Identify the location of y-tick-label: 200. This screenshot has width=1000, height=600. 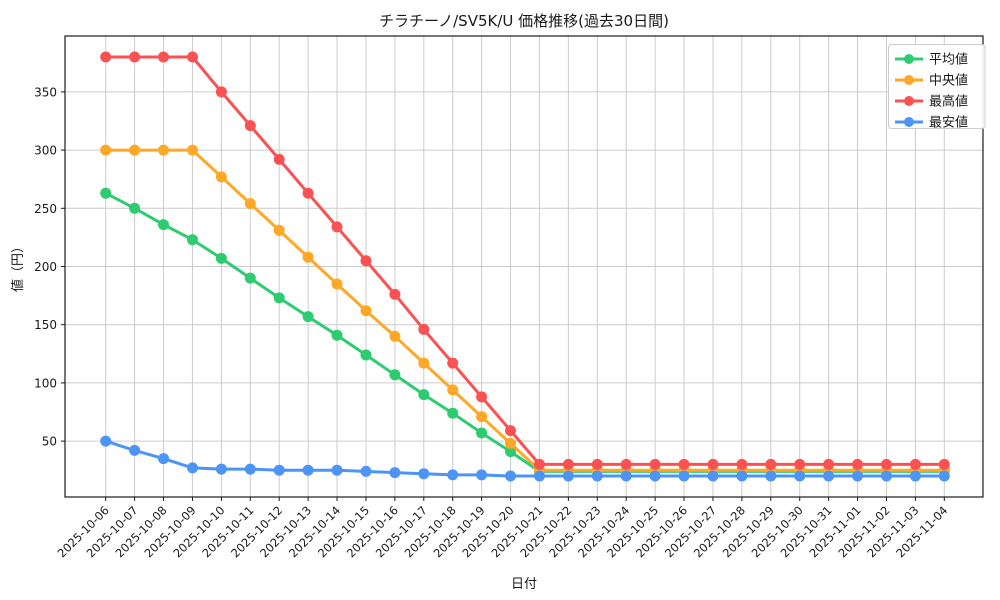
(45, 267).